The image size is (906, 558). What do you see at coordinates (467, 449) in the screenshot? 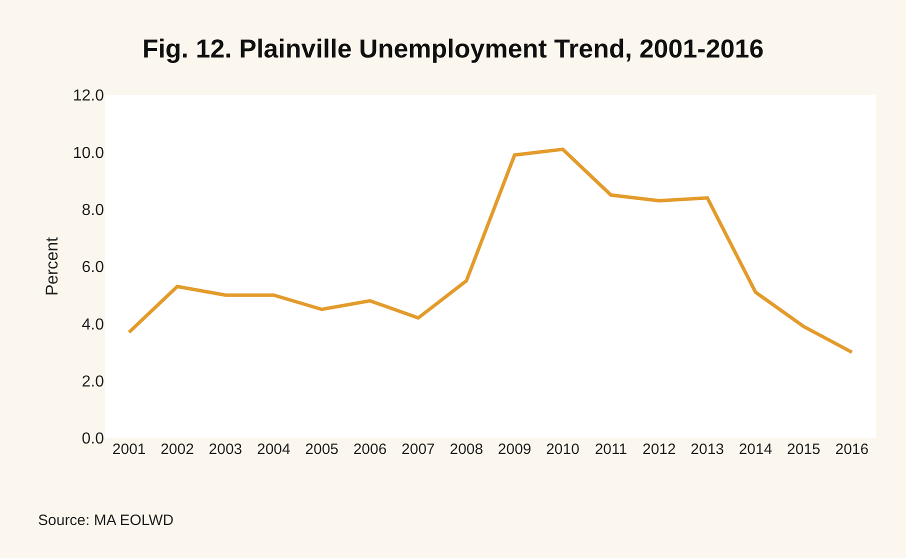
I see `x-tick-label: 2008` at bounding box center [467, 449].